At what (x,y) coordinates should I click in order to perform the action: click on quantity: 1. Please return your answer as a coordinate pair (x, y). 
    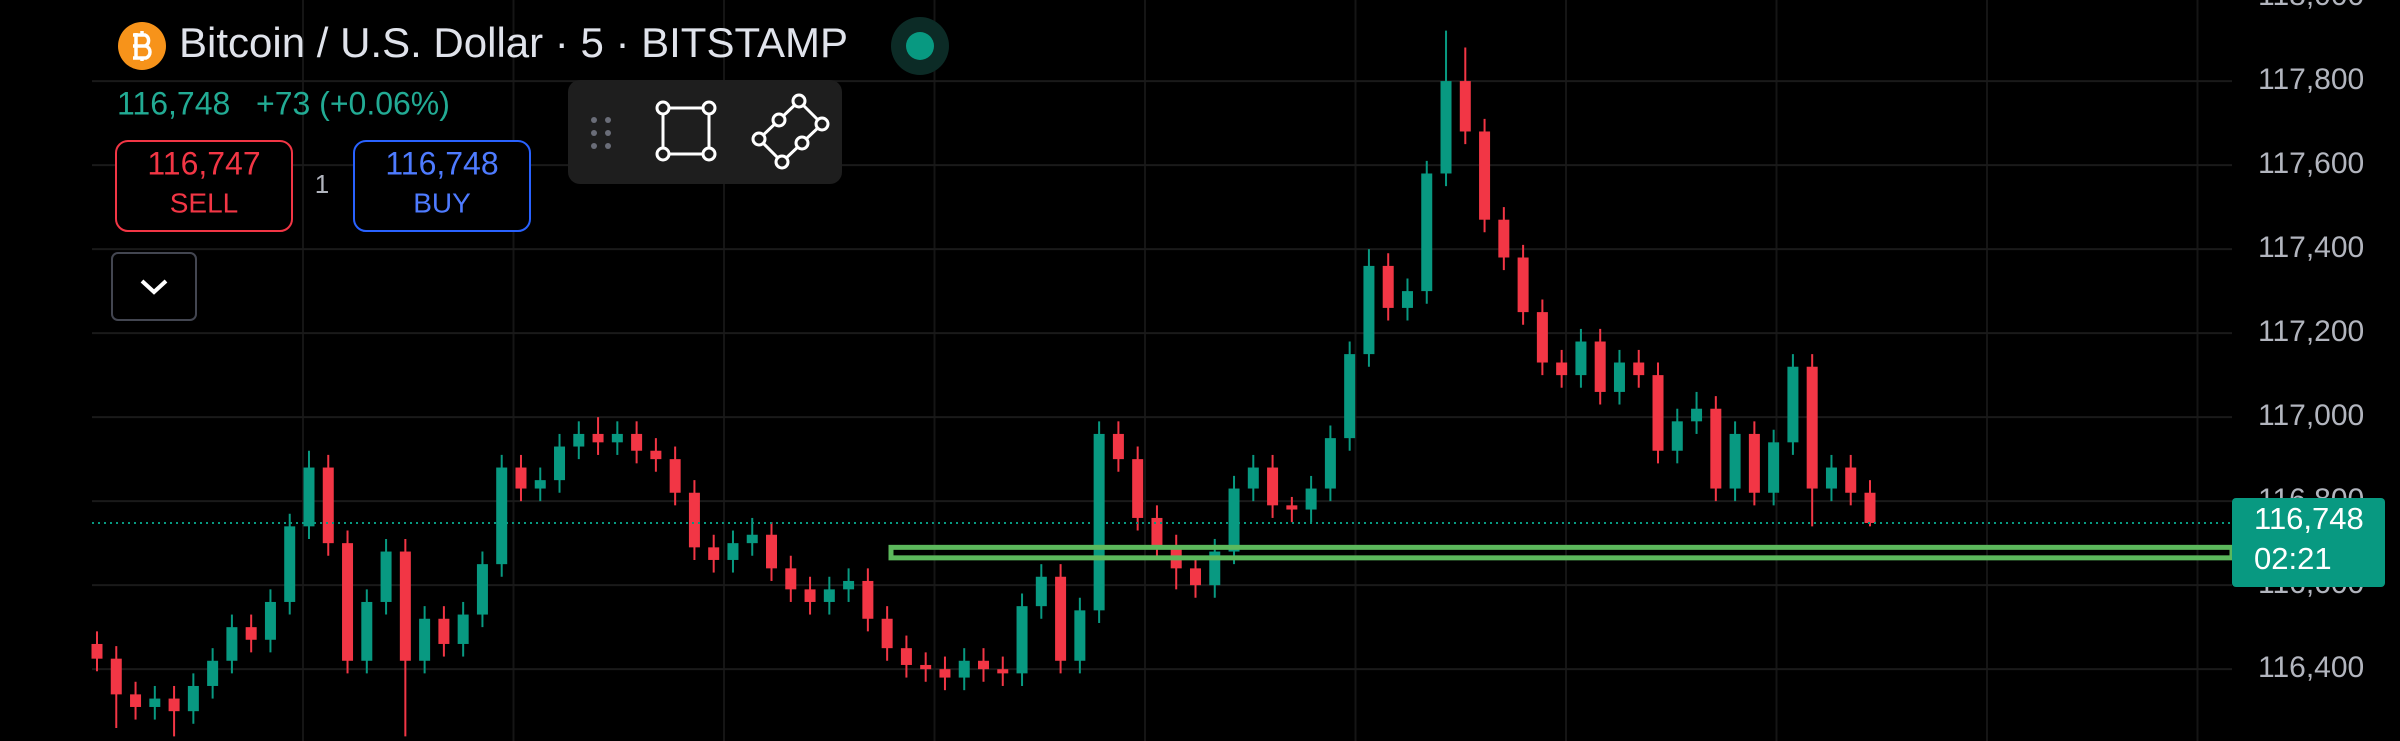
    Looking at the image, I should click on (322, 184).